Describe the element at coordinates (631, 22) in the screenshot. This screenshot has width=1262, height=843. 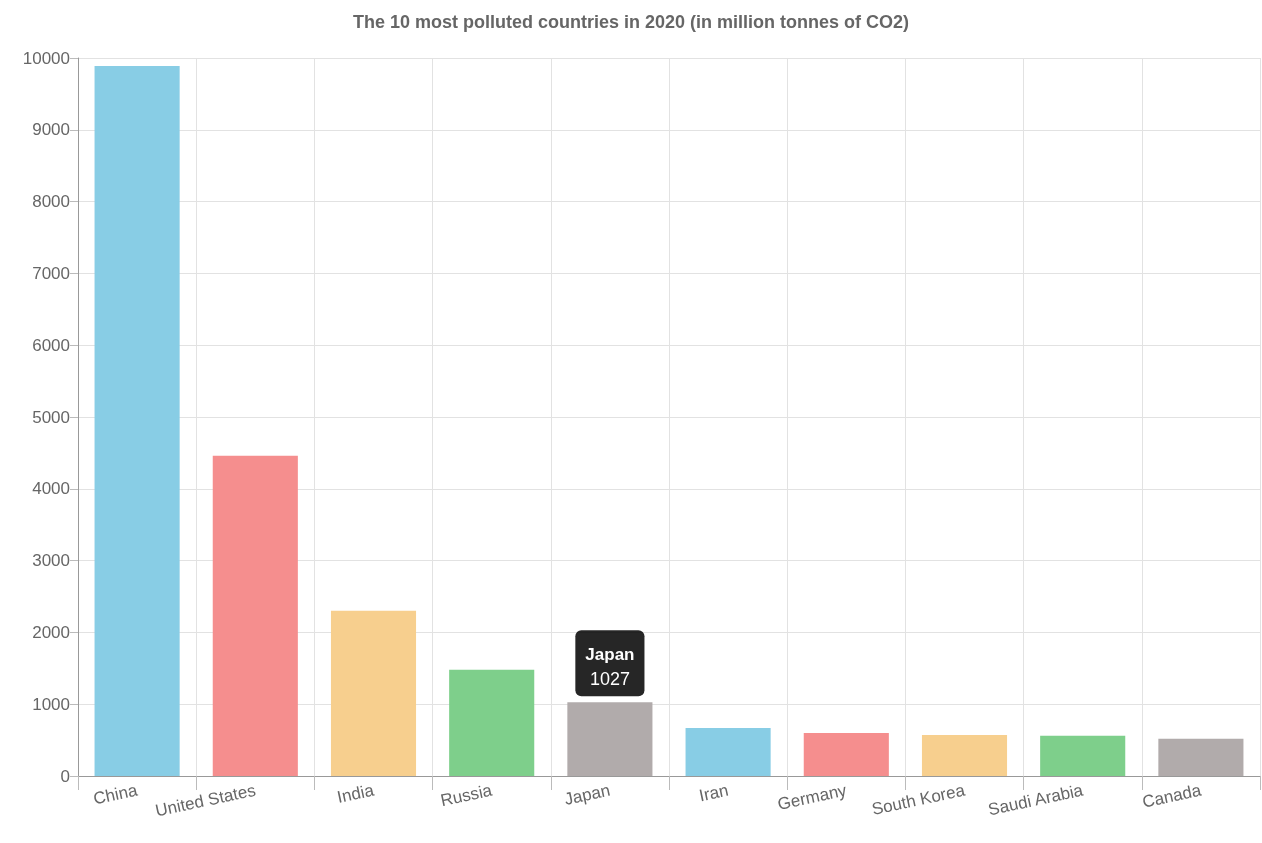
I see `chart-title: The 10 most polluted countries in 2020 (in million tonnes of CO2)` at that location.